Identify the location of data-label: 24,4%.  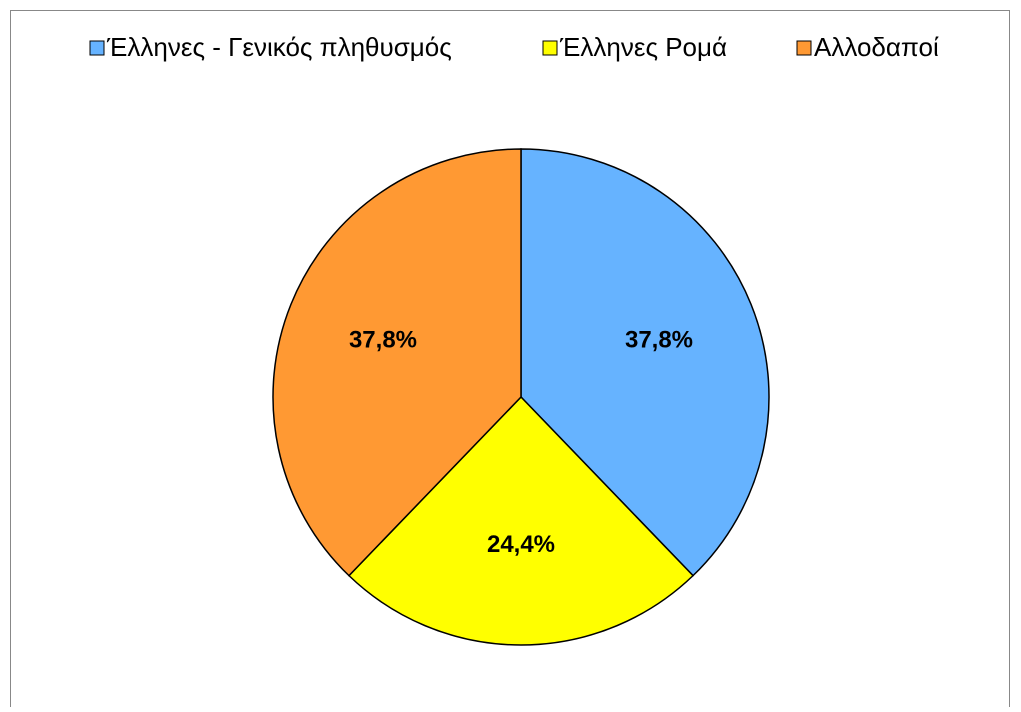
(521, 544).